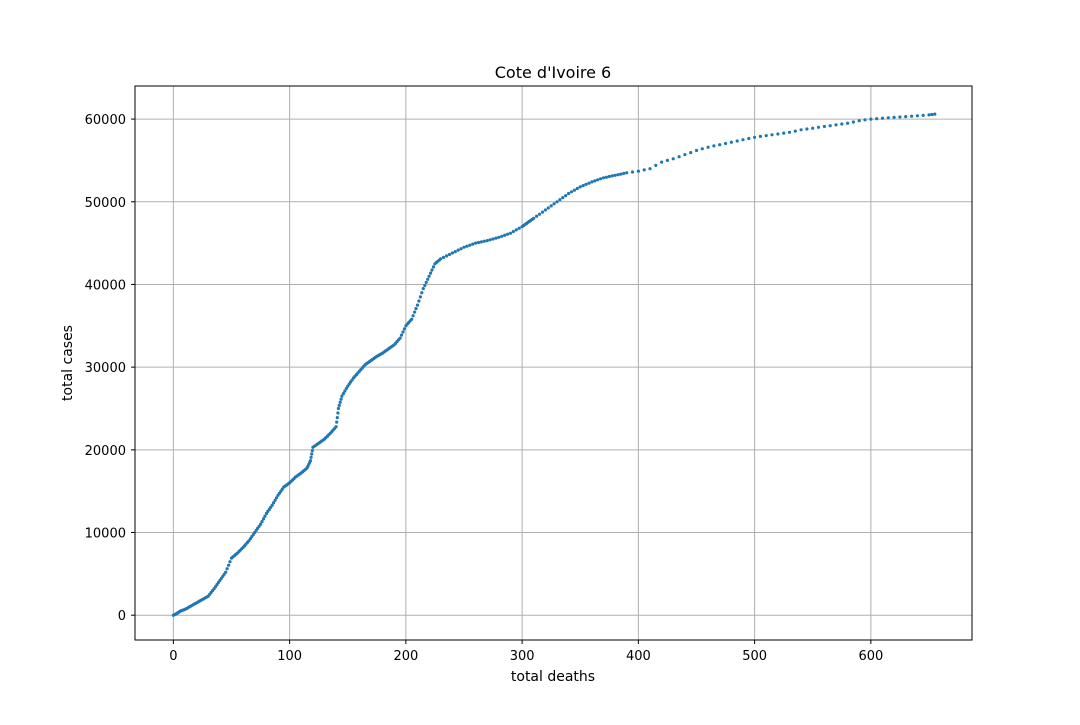  I want to click on y-axis-label: total cases, so click(68, 363).